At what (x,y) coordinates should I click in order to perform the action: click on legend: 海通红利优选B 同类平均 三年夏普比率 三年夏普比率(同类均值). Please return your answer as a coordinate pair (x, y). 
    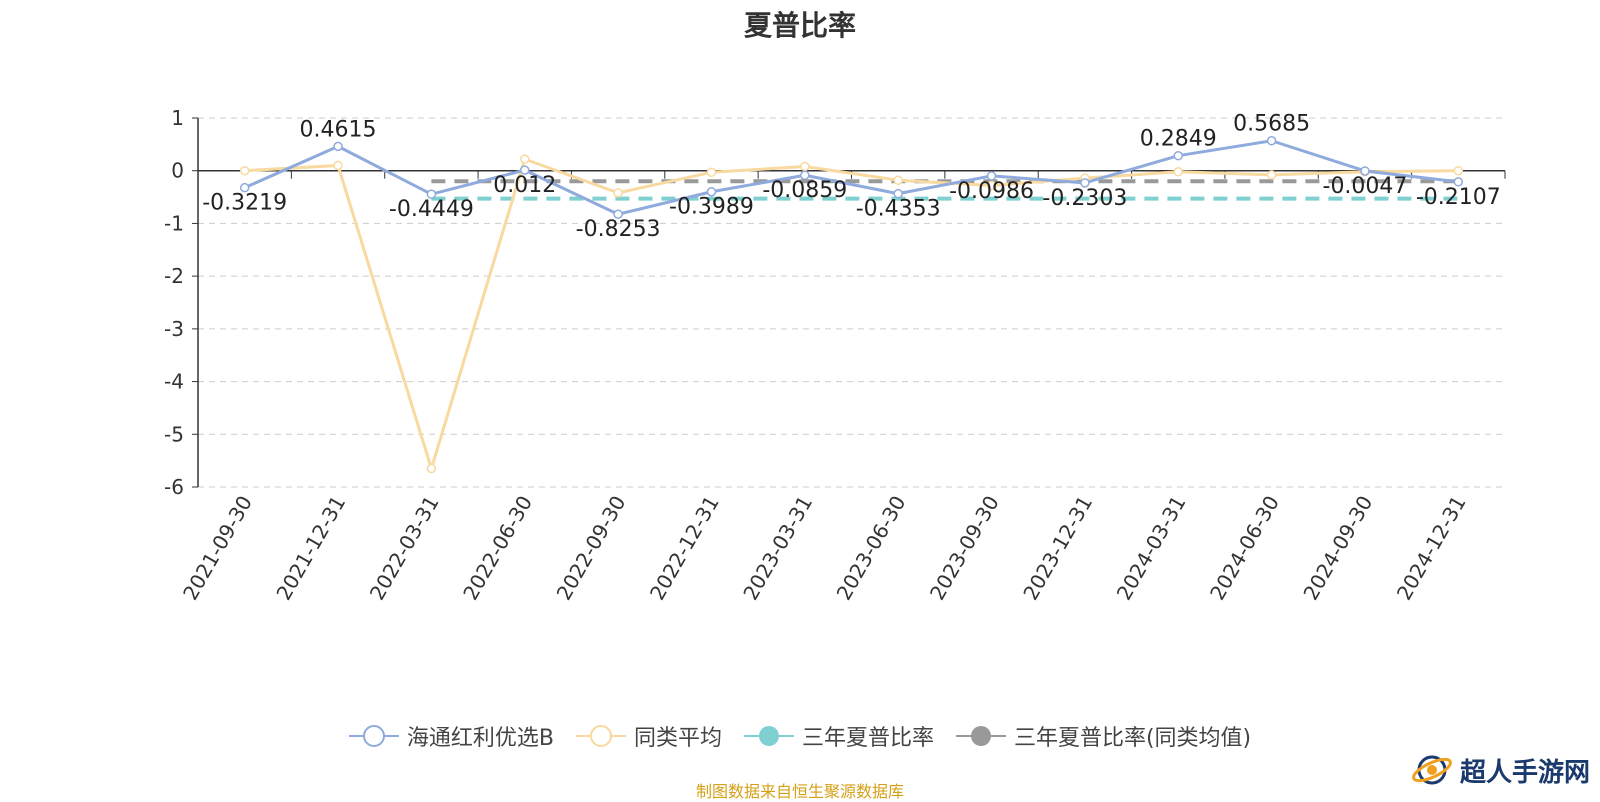
    Looking at the image, I should click on (800, 736).